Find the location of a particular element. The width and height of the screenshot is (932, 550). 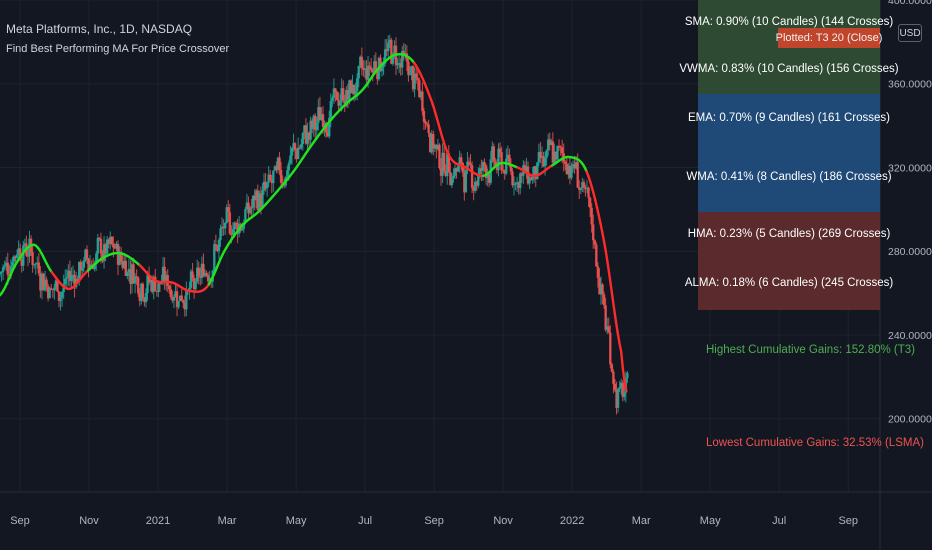

y-tick-label: 400.0000 is located at coordinates (910, 3).